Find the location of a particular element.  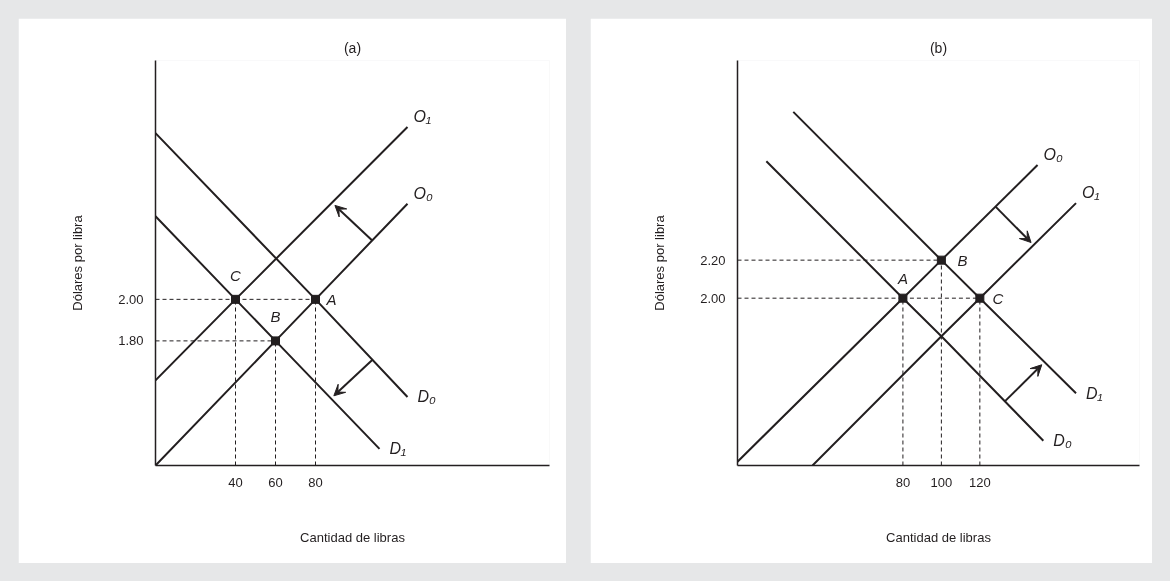

x-tick-label: 40 is located at coordinates (235, 482).